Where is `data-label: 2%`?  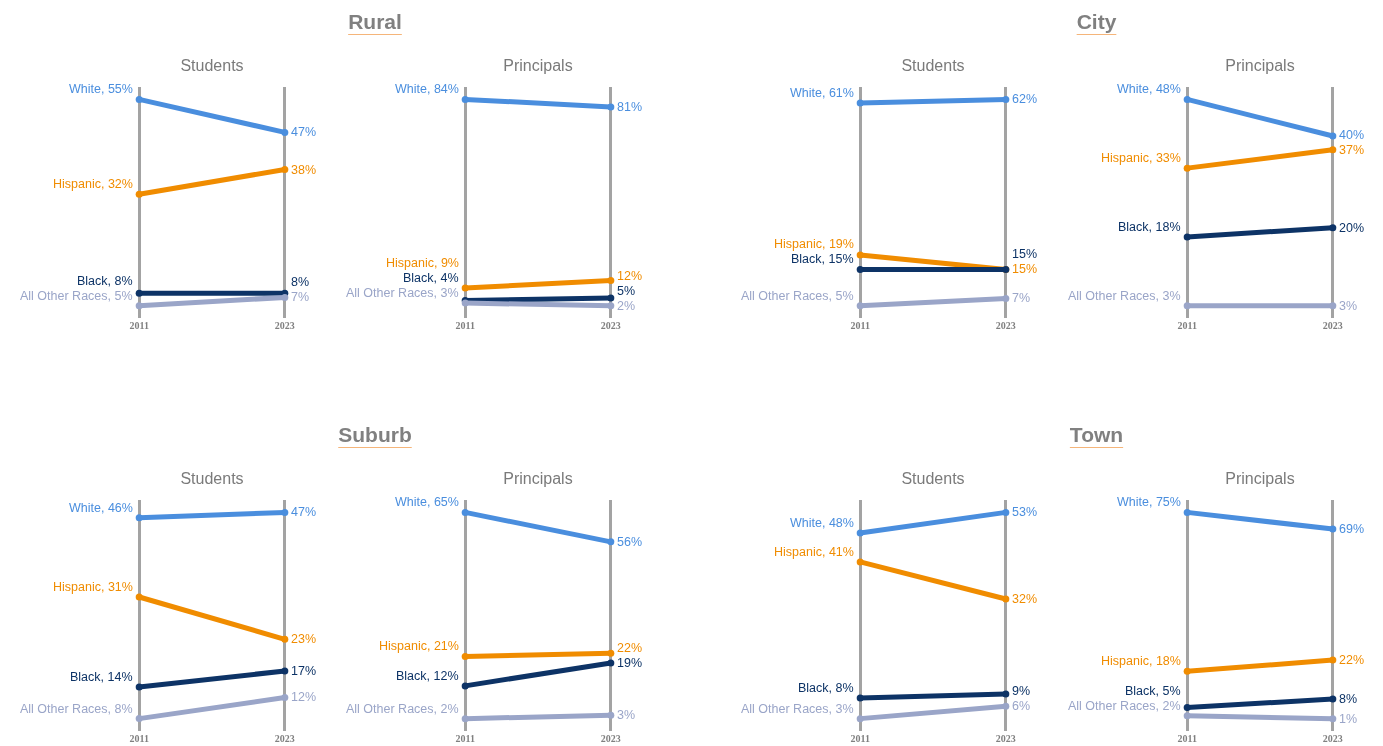 data-label: 2% is located at coordinates (626, 306).